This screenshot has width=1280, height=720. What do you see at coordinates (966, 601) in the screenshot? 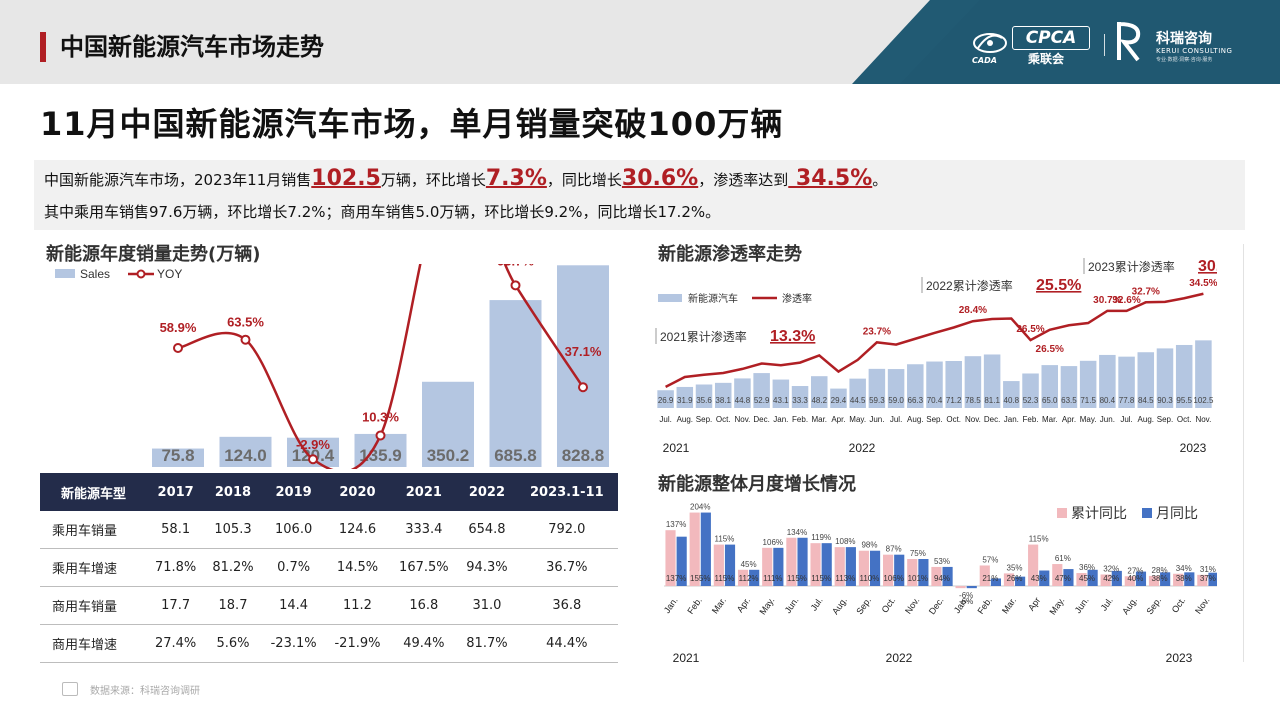
I see `growth-bottom-label: -6%` at bounding box center [966, 601].